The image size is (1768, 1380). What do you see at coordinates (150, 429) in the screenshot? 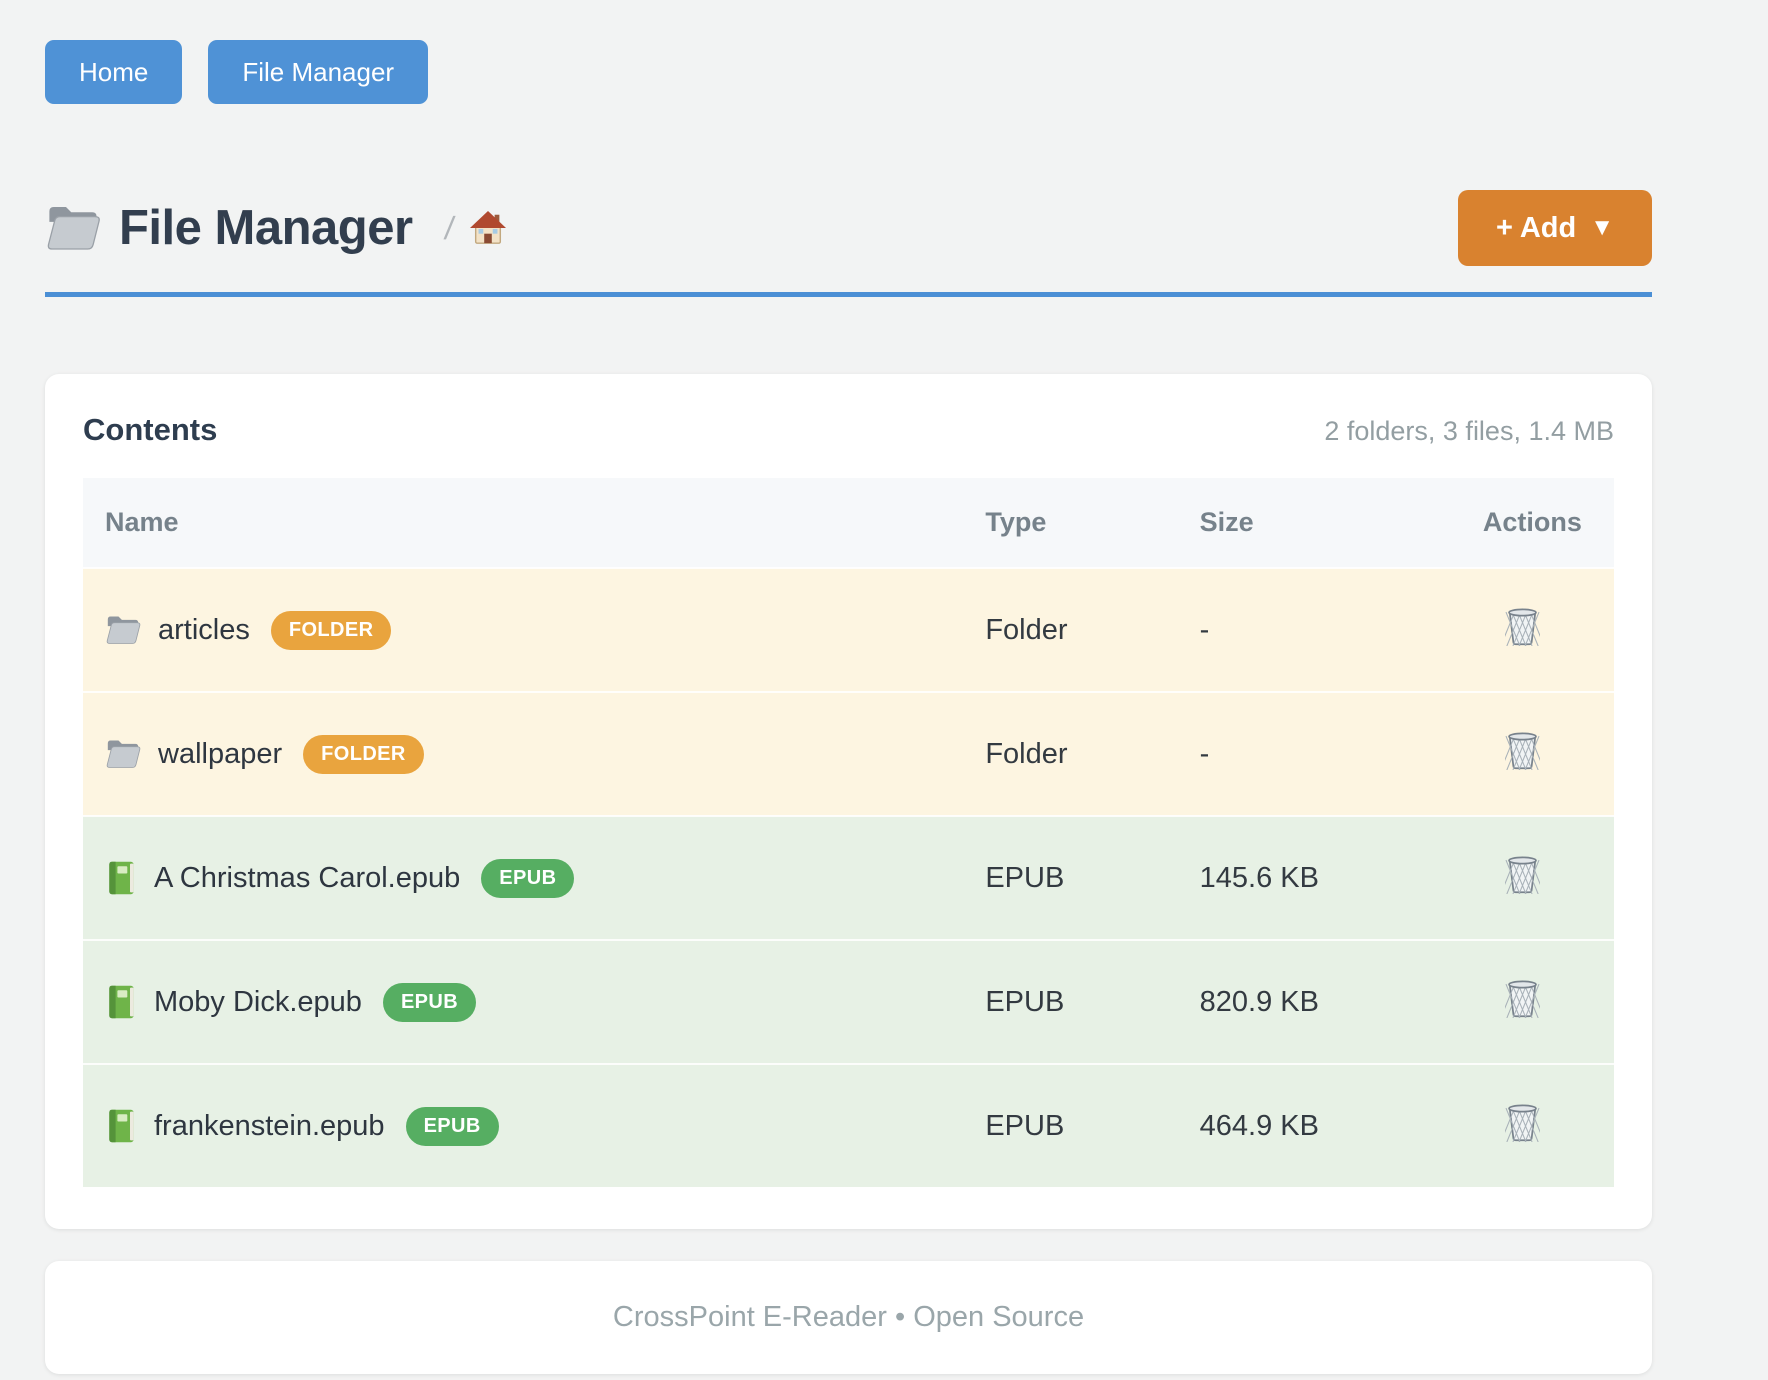
I see `card-title: Contents` at bounding box center [150, 429].